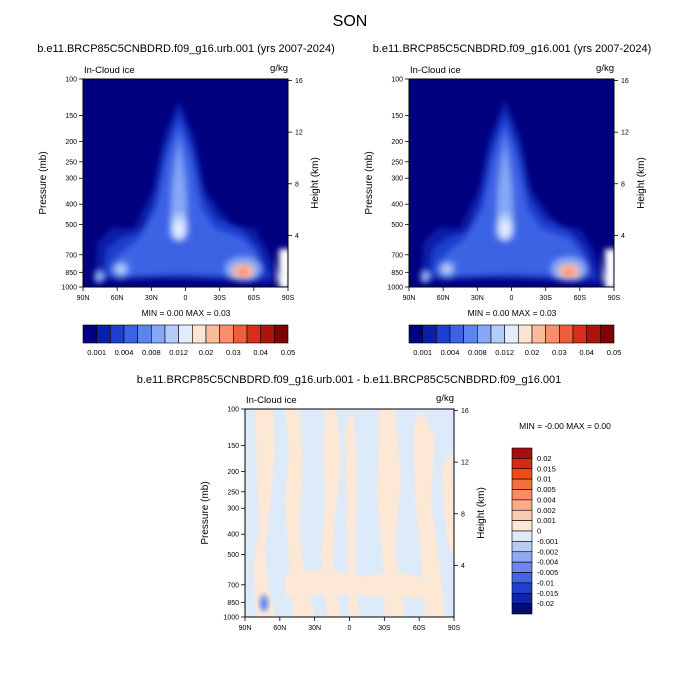 The width and height of the screenshot is (700, 700). Describe the element at coordinates (546, 468) in the screenshot. I see `colorbar-label: 0.015` at that location.